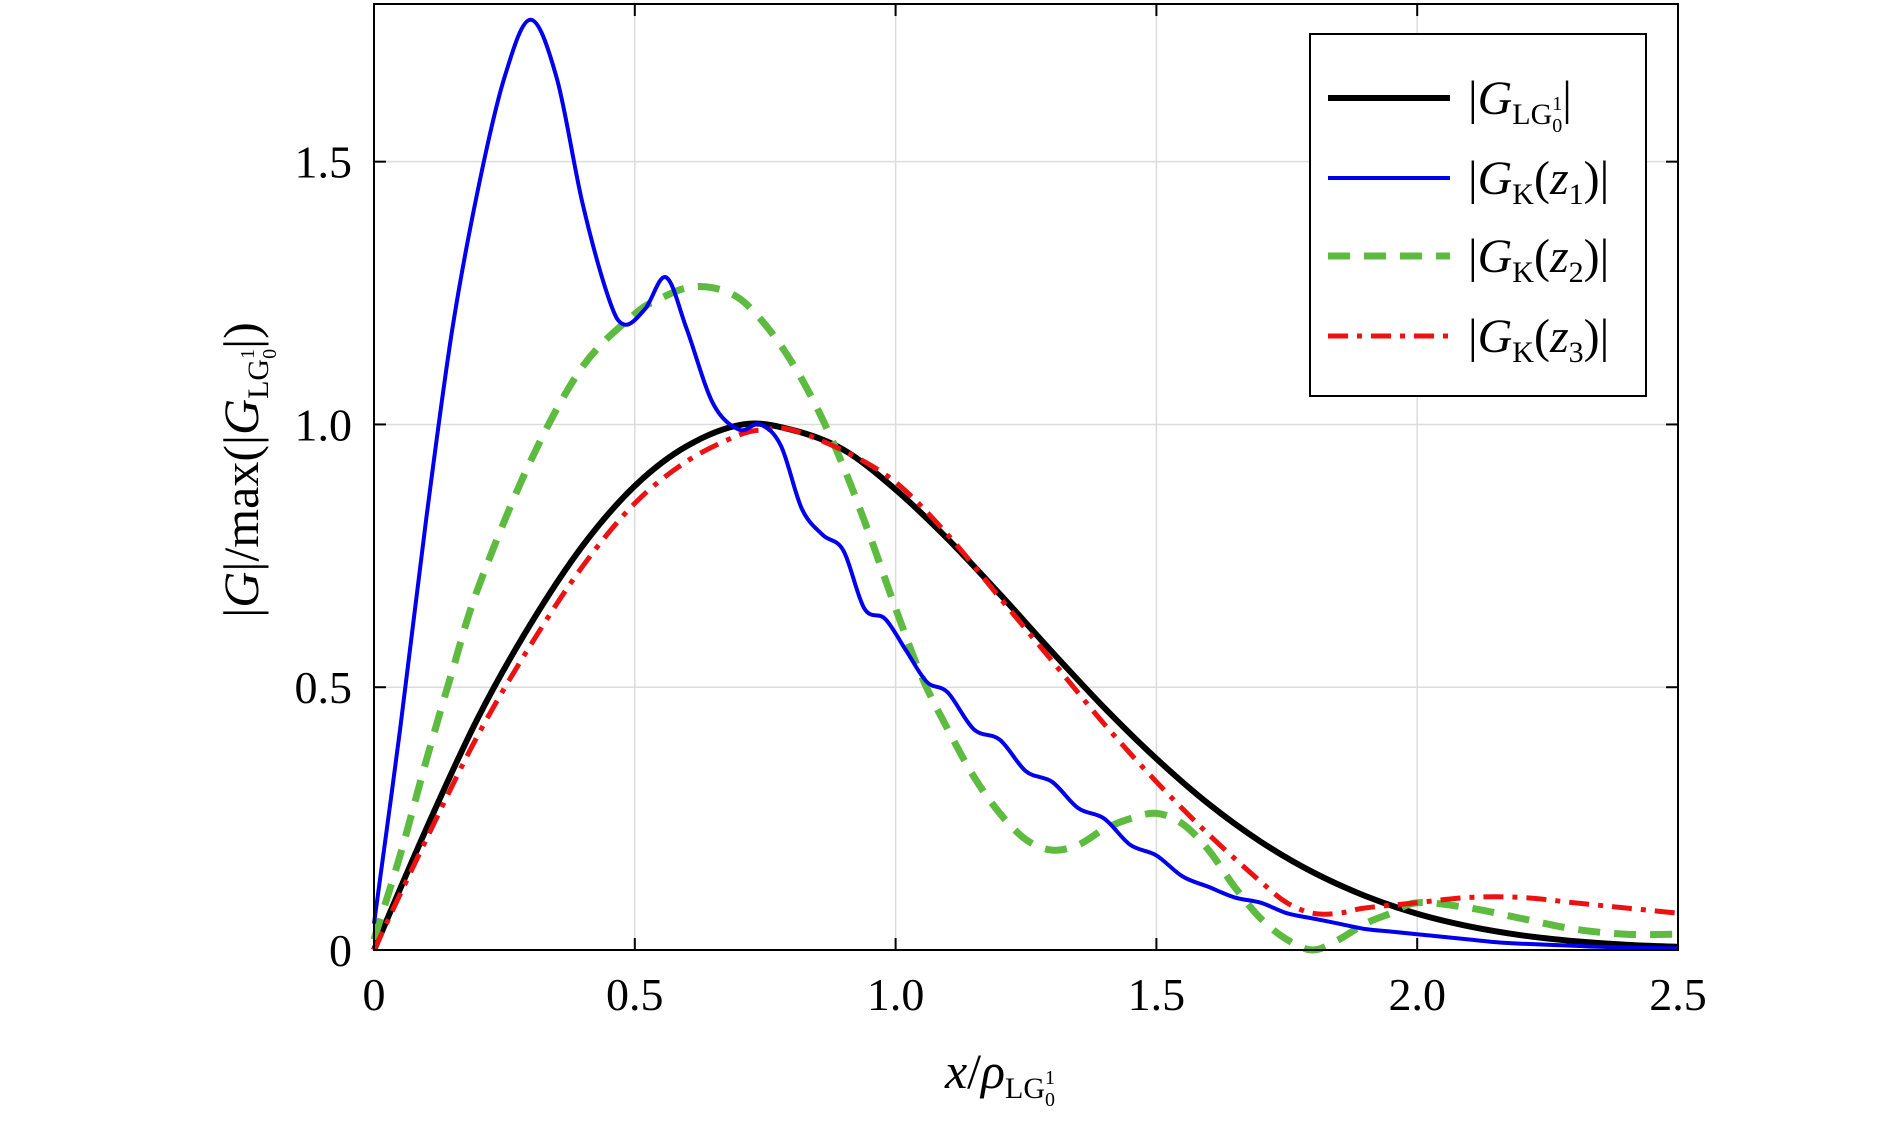 Image resolution: width=1890 pixels, height=1122 pixels. What do you see at coordinates (1157, 994) in the screenshot?
I see `x-tick-label-3: 1.5` at bounding box center [1157, 994].